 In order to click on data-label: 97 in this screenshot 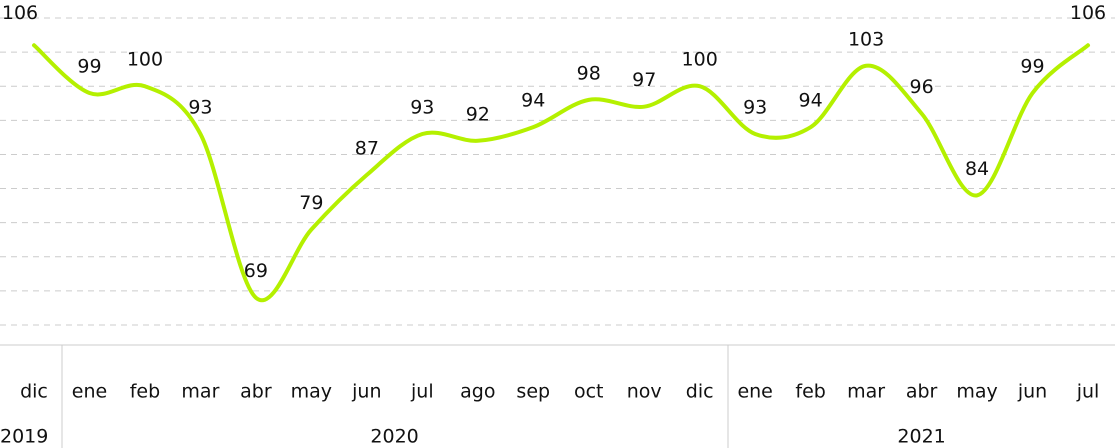, I will do `click(644, 80)`.